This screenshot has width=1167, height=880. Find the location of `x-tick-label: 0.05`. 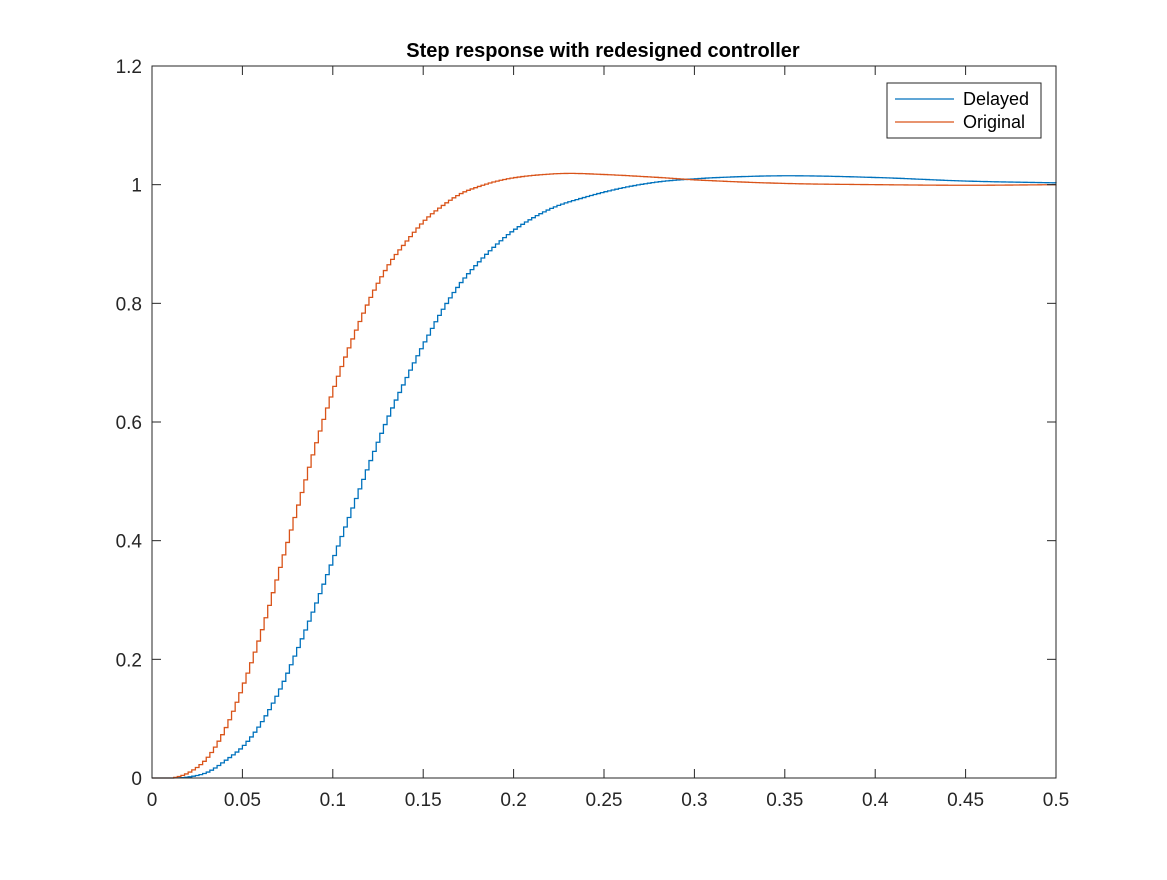

x-tick-label: 0.05 is located at coordinates (242, 800).